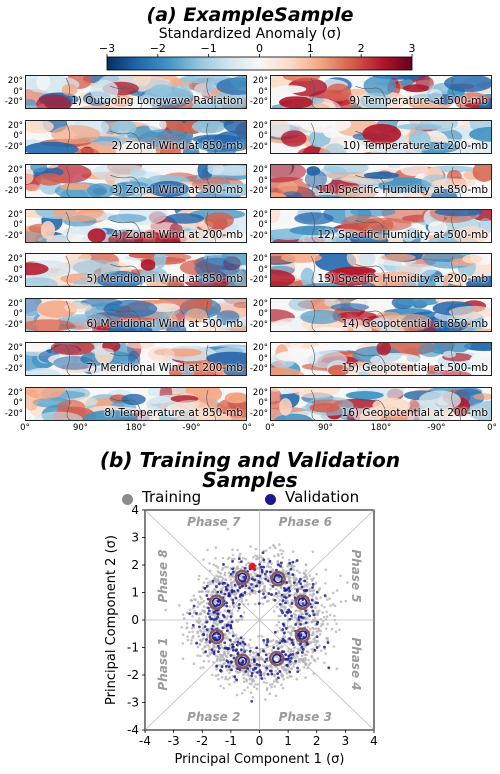  I want to click on phase-centroid-ring, so click(216, 636).